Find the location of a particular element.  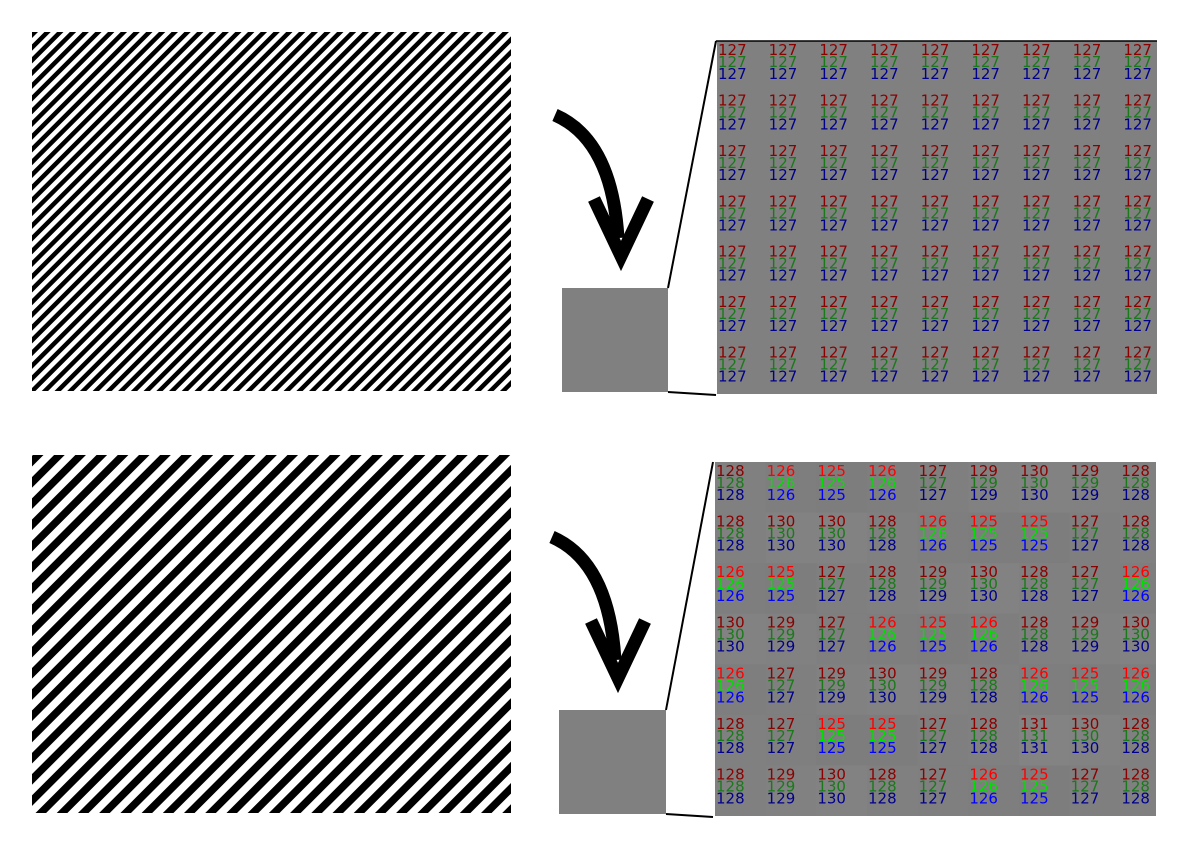

pixel-value-g: 128 is located at coordinates (1135, 736).